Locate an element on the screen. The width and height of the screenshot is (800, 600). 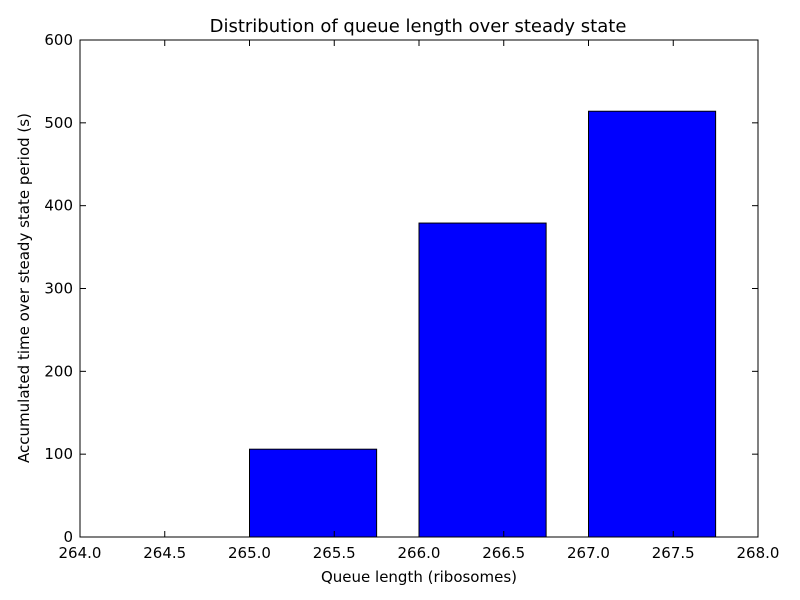
x-axis-label: Queue length (ribosomes) is located at coordinates (419, 577).